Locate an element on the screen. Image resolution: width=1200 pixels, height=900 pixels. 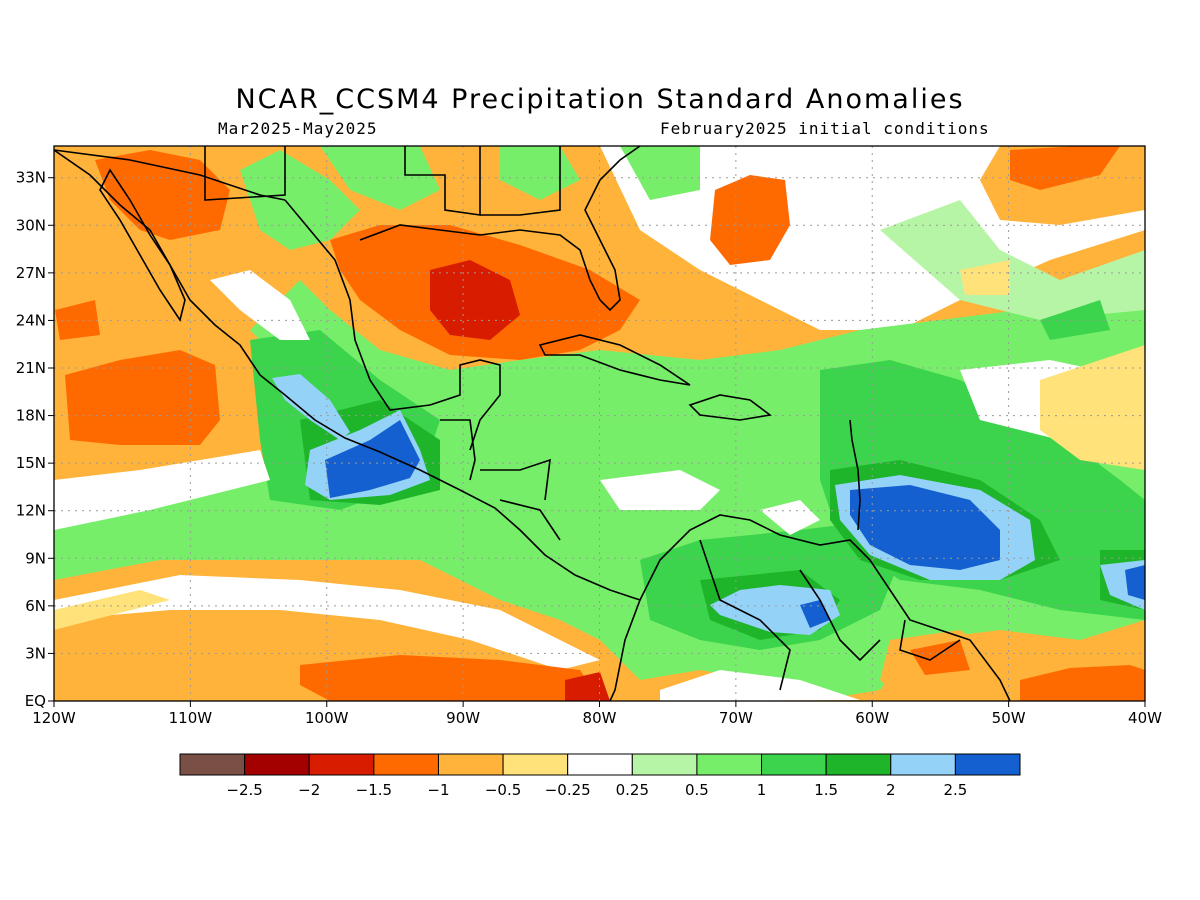
lon-label: 70W is located at coordinates (736, 718).